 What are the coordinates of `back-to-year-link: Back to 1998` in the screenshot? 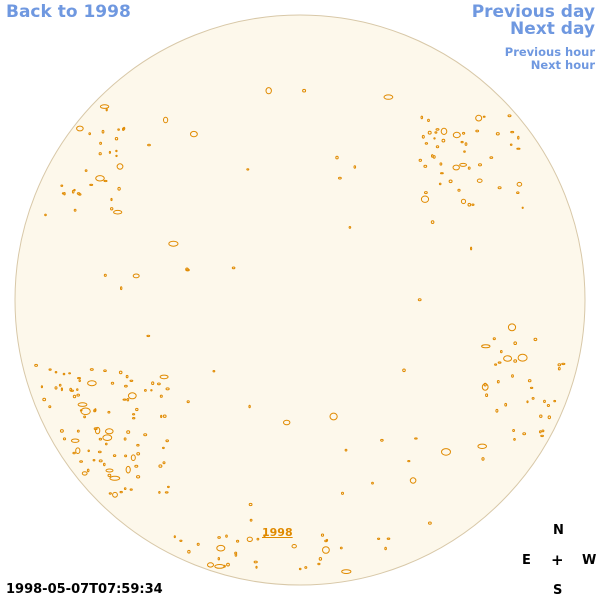 It's located at (68, 12).